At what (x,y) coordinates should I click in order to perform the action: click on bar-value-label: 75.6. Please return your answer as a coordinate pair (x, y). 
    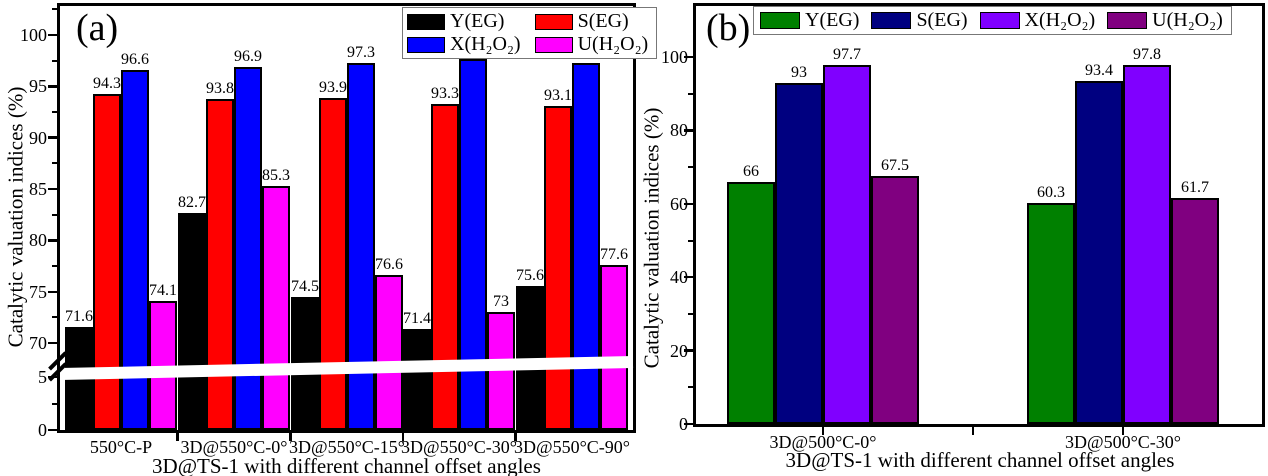
    Looking at the image, I should click on (530, 275).